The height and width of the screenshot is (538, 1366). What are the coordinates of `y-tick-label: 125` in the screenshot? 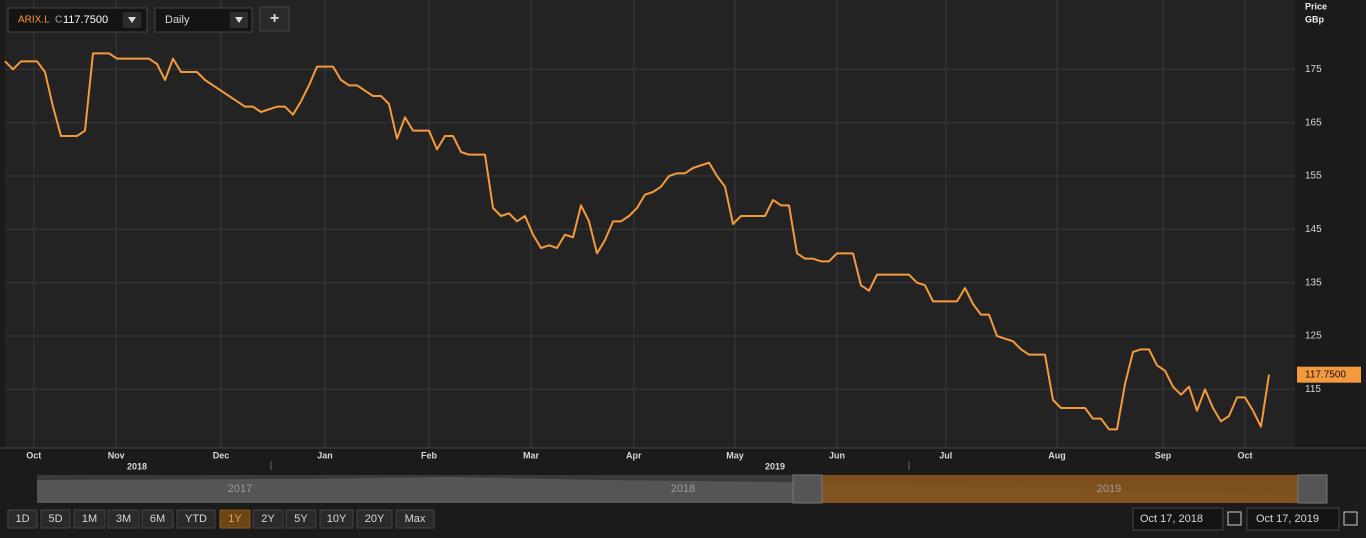 It's located at (1313, 336).